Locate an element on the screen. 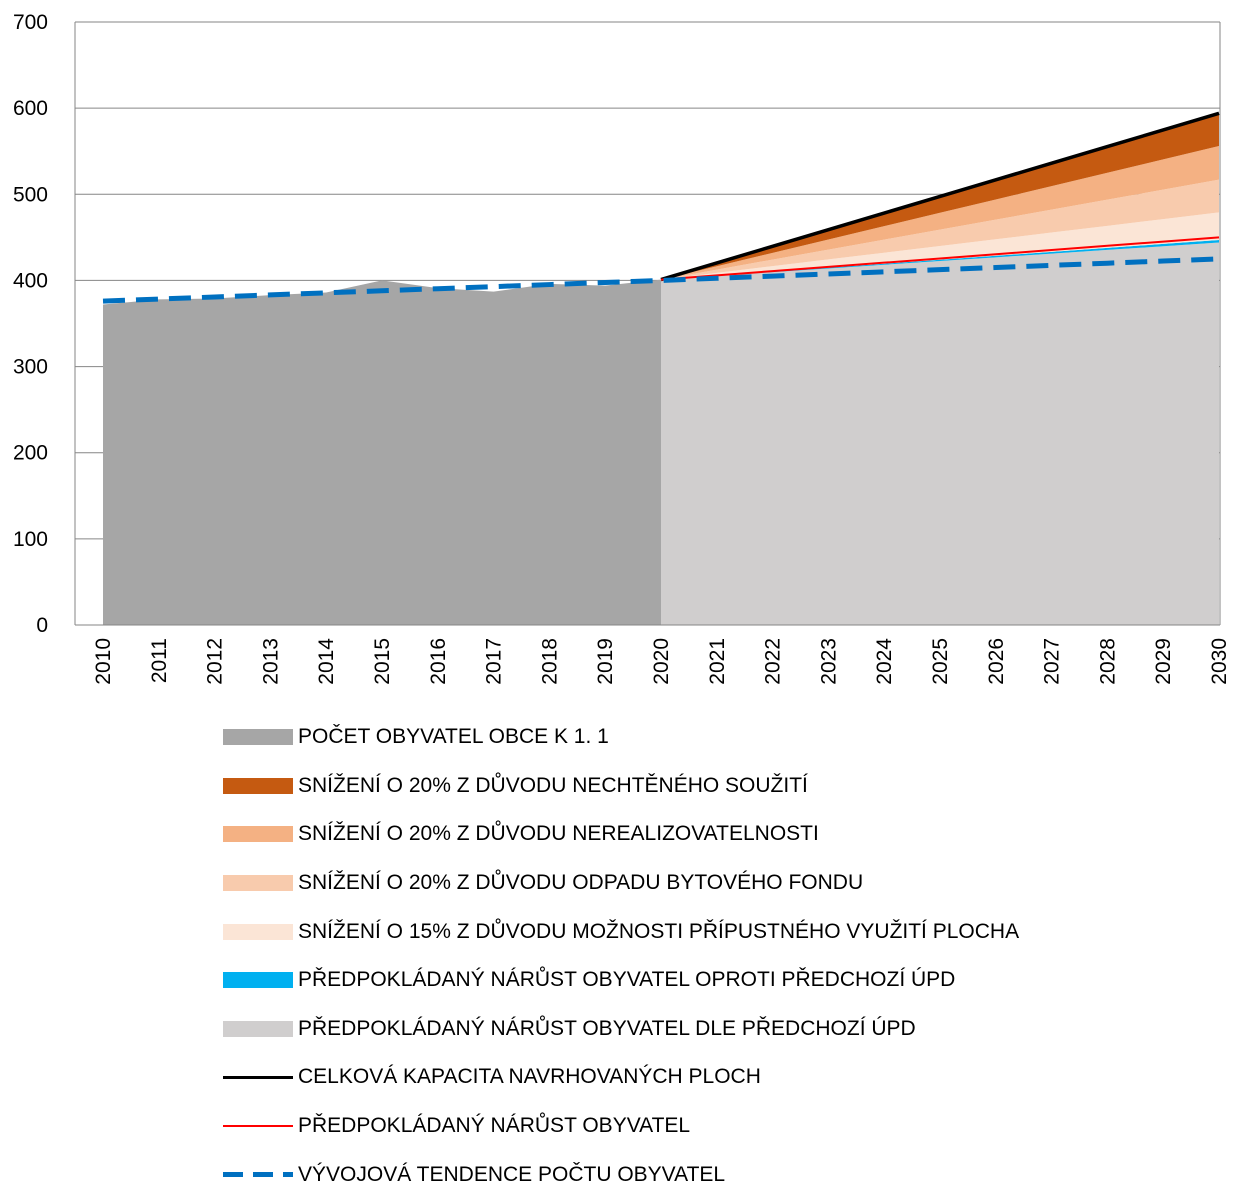 This screenshot has height=1199, width=1237. legend-label: PŘEDPOKLÁDANÝ NÁRŮST OBYVATEL is located at coordinates (494, 1126).